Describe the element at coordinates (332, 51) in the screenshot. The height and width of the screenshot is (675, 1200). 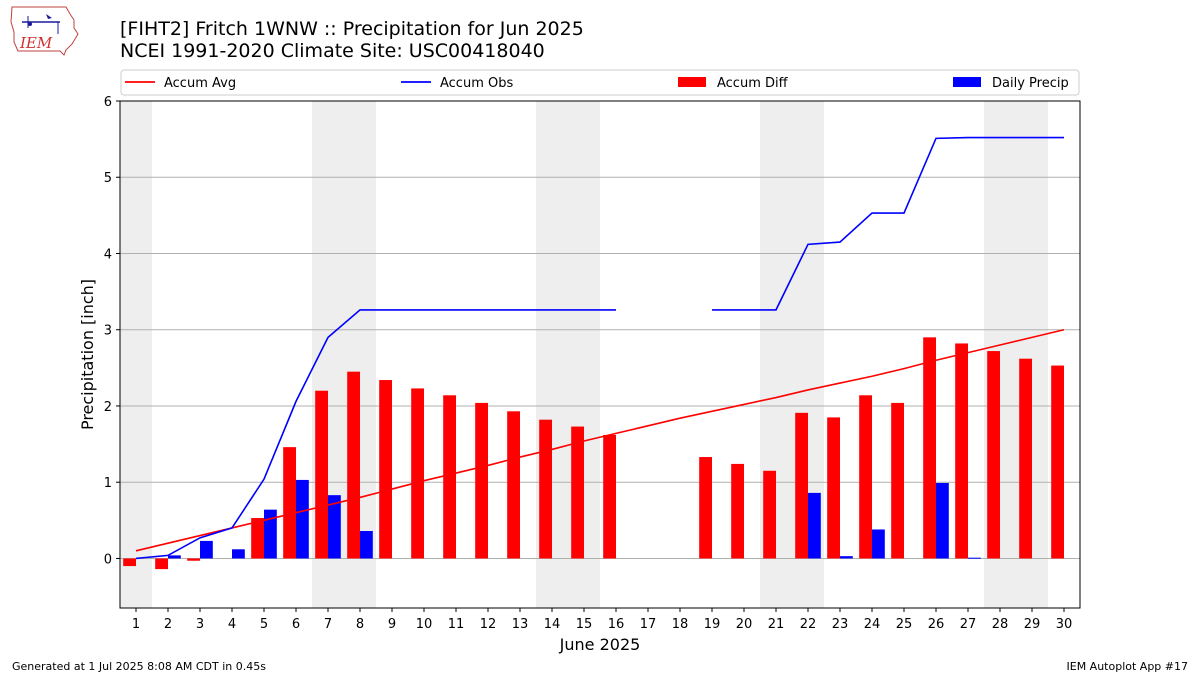
I see `chart-subtitle: NCEI 1991-2020 Climate Site: USC00418040` at that location.